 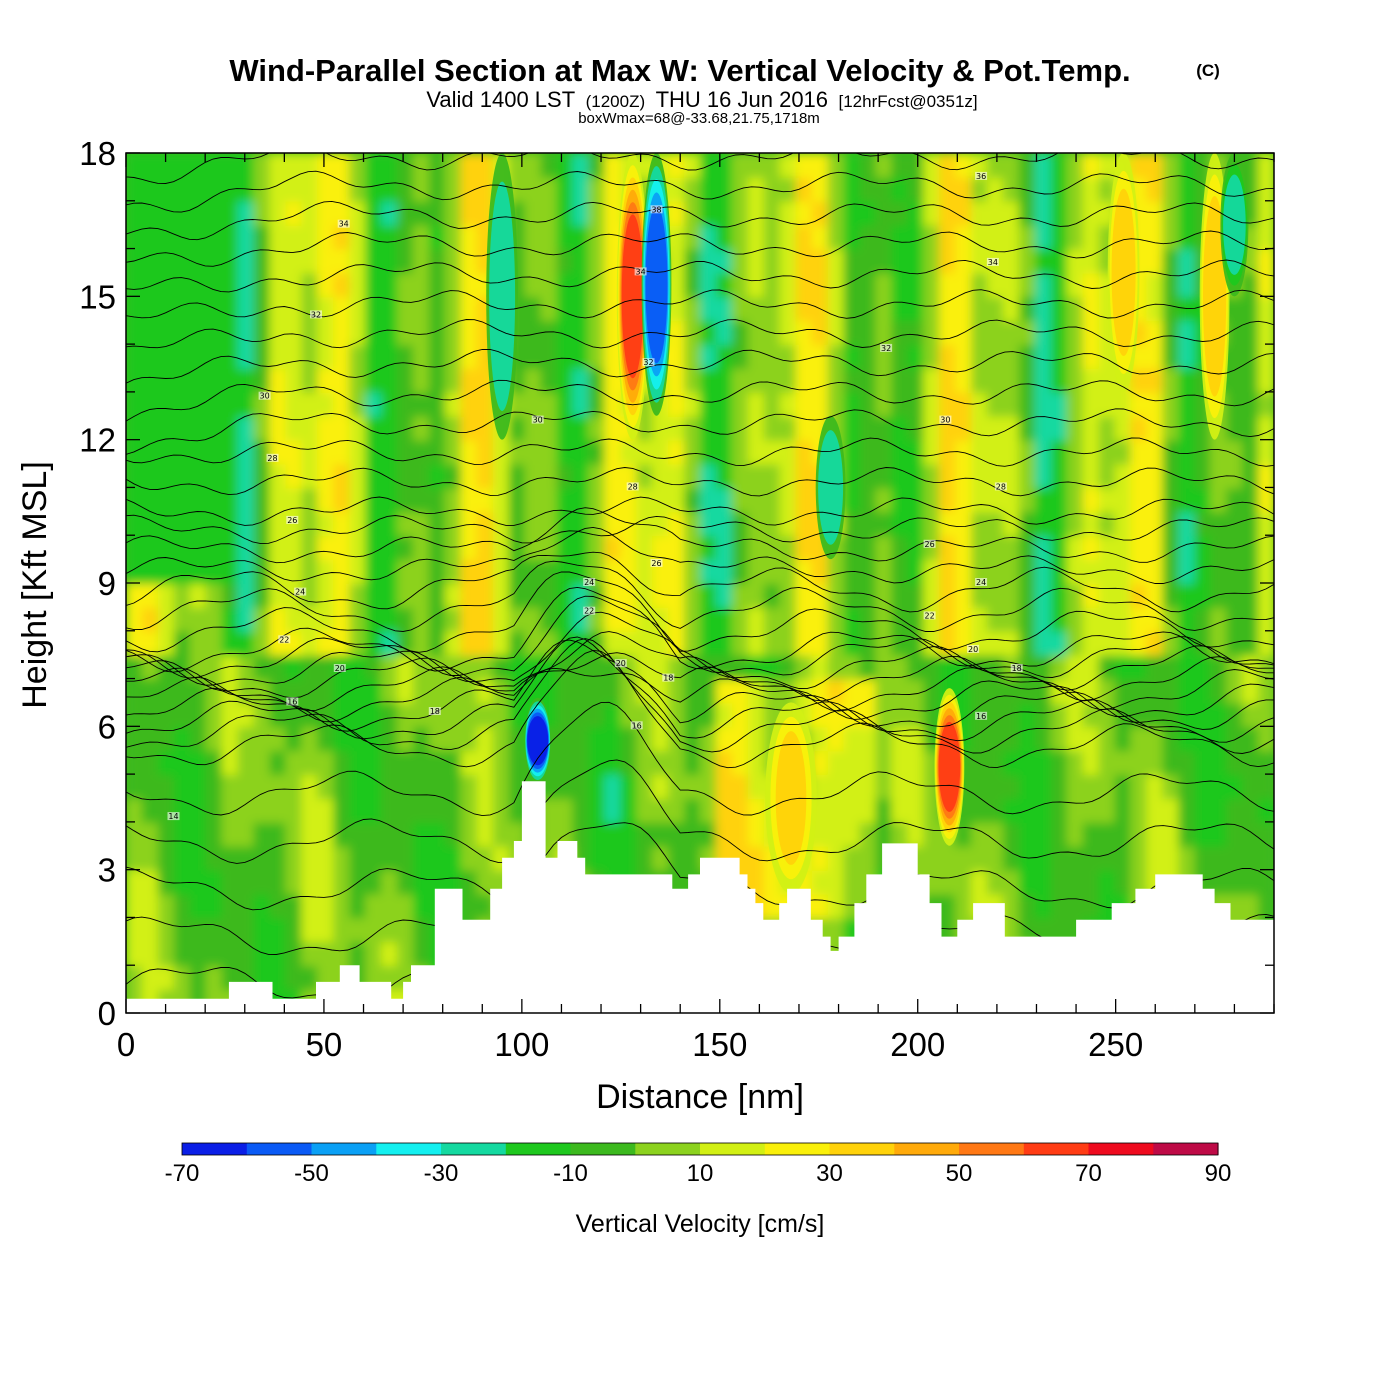 What do you see at coordinates (733, 1149) in the screenshot?
I see `colorbar-swatch` at bounding box center [733, 1149].